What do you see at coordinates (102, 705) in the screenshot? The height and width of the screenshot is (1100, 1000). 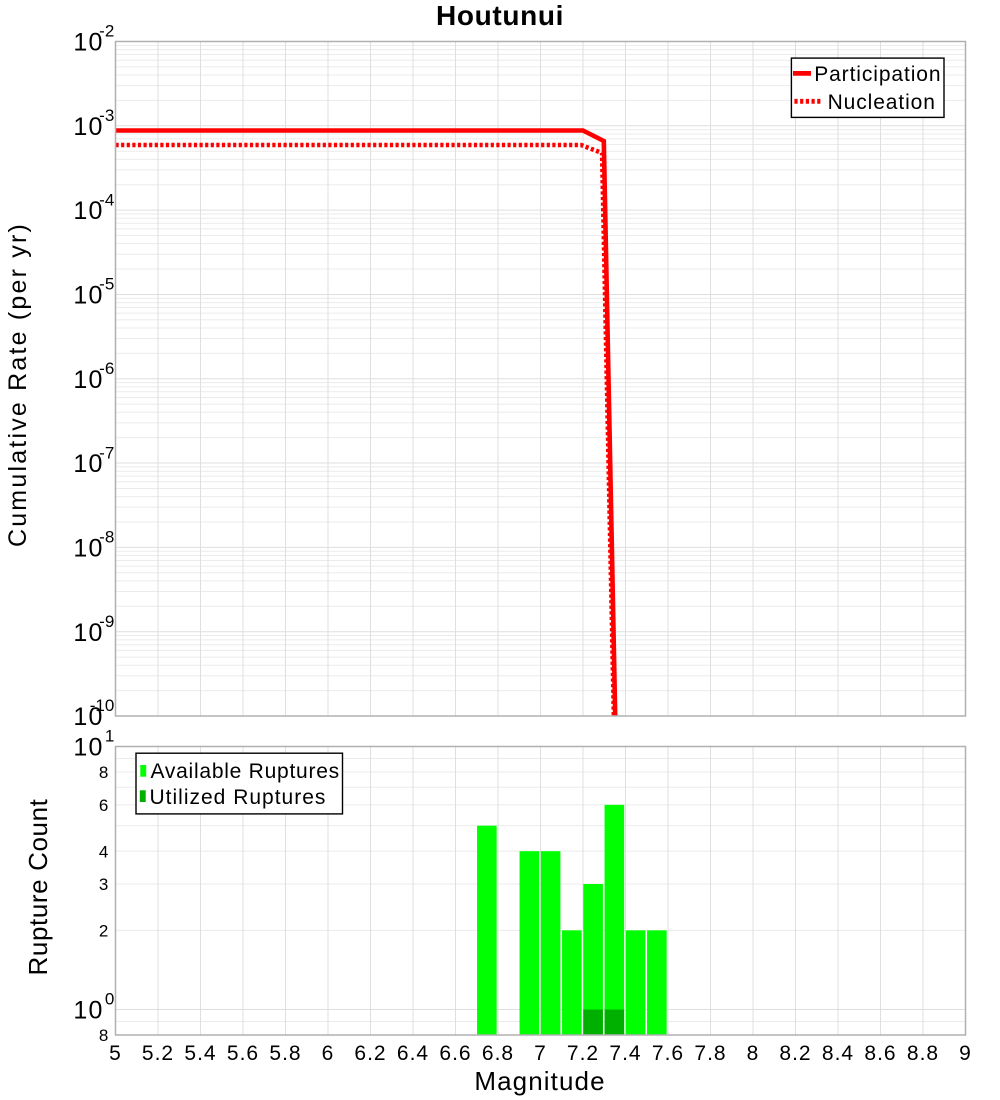 I see `svg-text: -10` at bounding box center [102, 705].